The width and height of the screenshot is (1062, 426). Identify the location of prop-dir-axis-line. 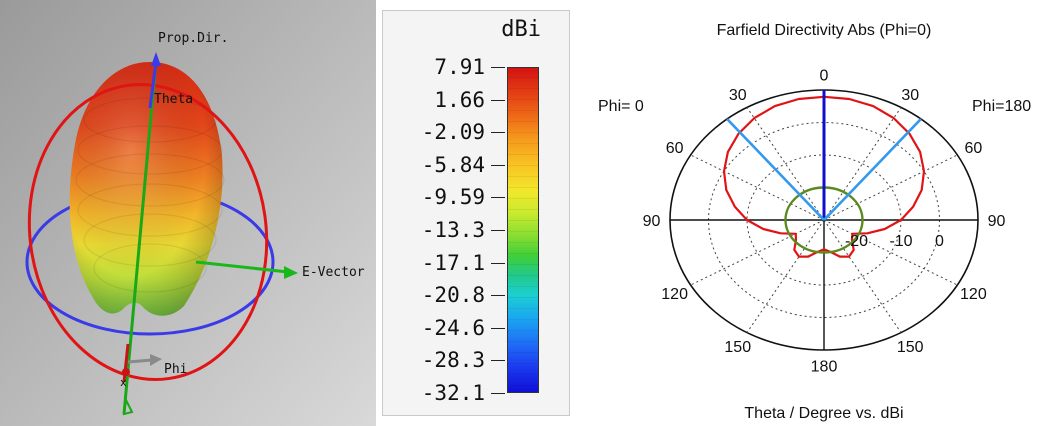
(140, 237).